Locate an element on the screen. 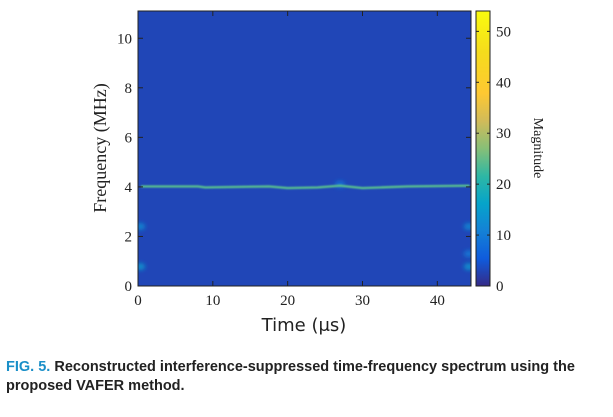 The width and height of the screenshot is (613, 417). colorbar-frame is located at coordinates (483, 148).